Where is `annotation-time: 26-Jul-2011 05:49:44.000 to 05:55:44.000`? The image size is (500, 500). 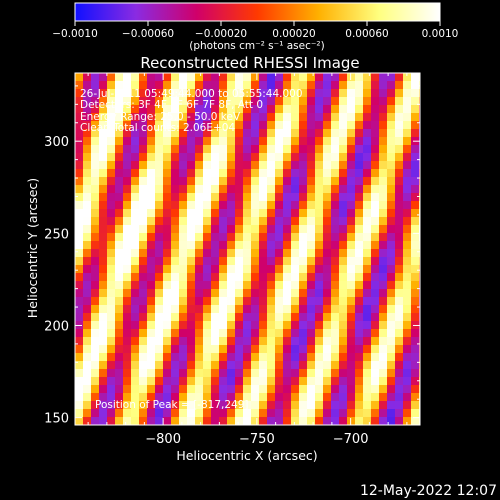 annotation-time: 26-Jul-2011 05:49:44.000 to 05:55:44.000 is located at coordinates (191, 94).